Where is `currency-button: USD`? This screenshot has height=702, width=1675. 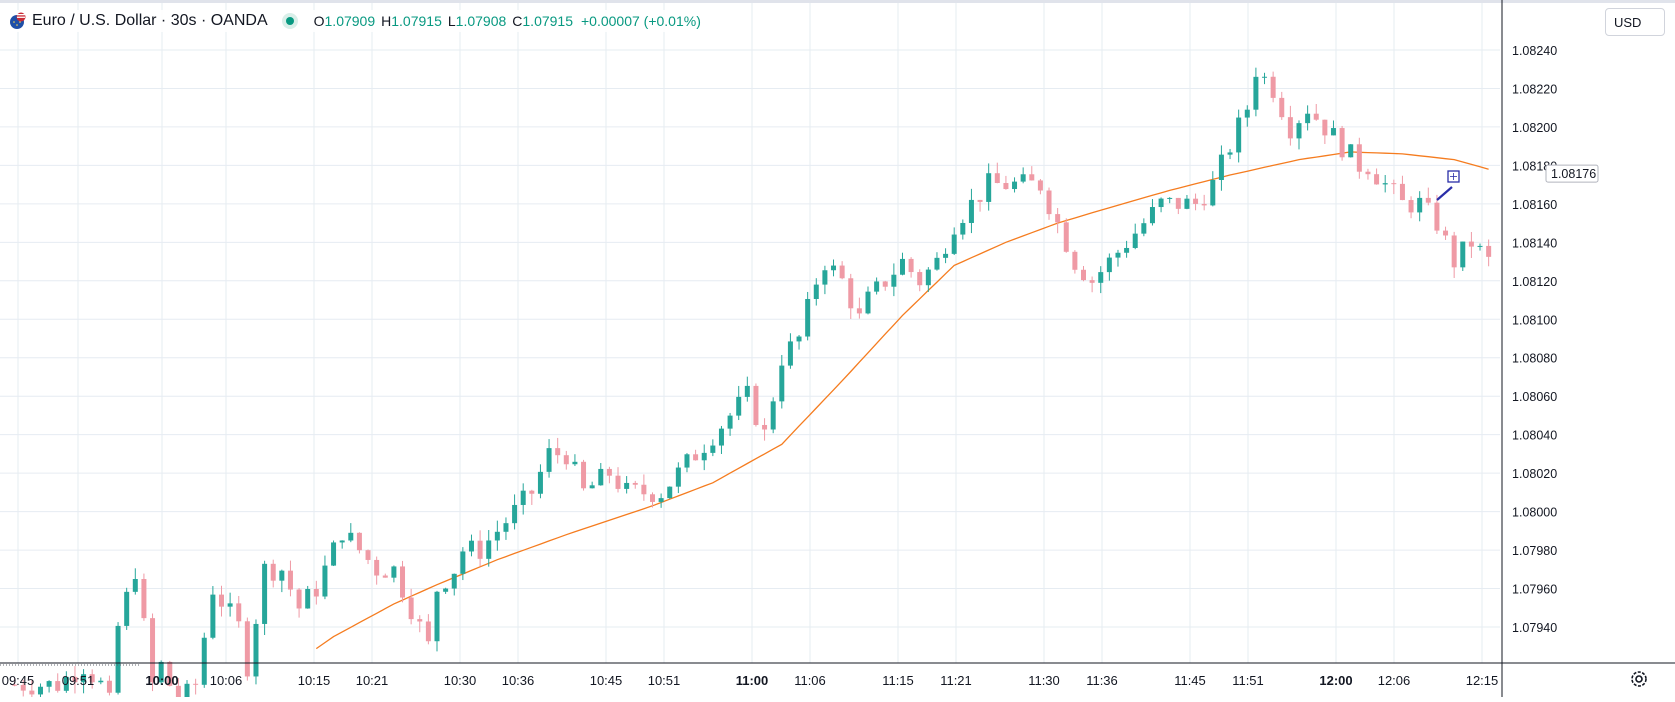 currency-button: USD is located at coordinates (1635, 22).